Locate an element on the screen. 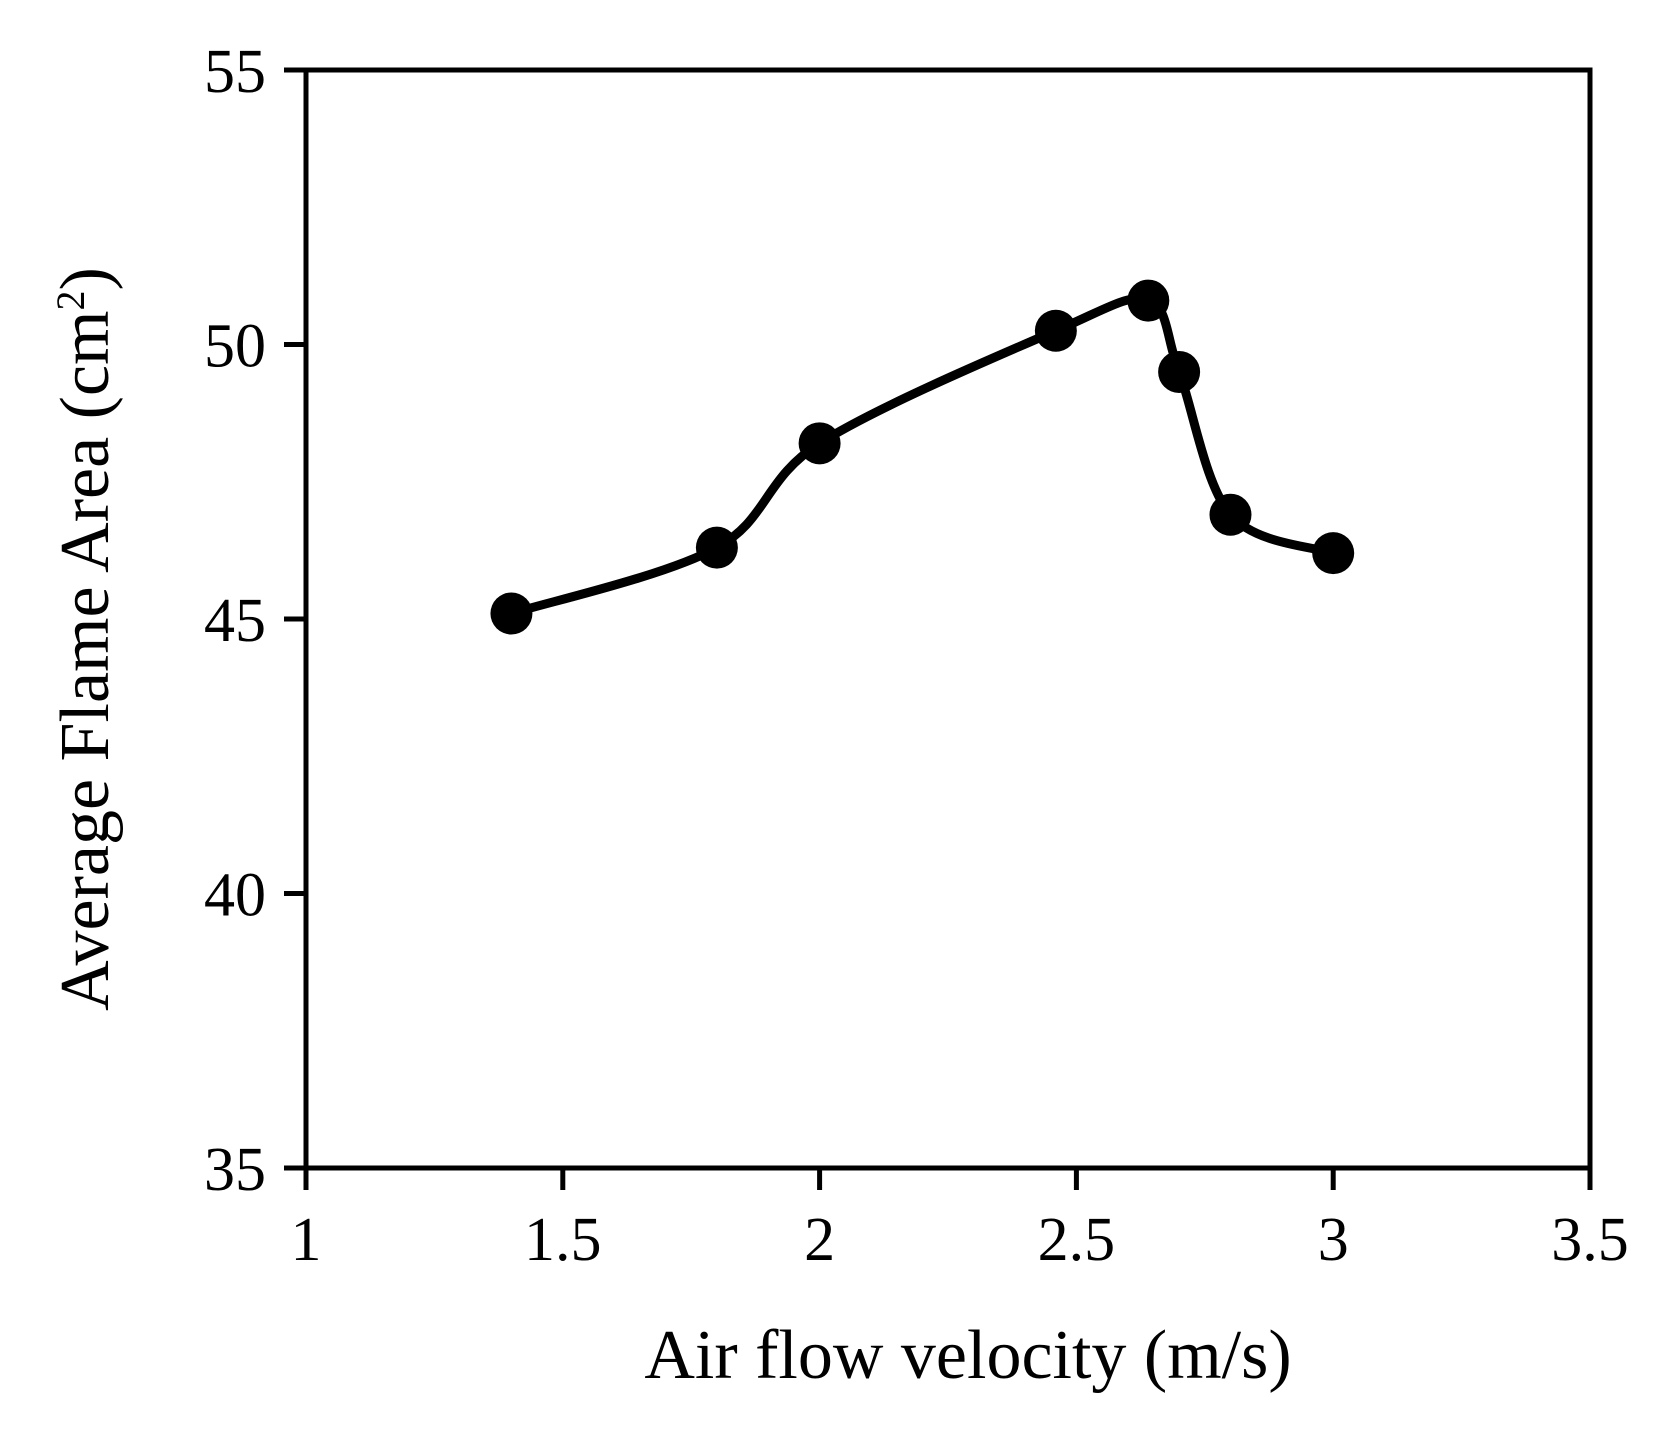  y-axis-title: Average Flame Area (cm2) is located at coordinates (85, 639).